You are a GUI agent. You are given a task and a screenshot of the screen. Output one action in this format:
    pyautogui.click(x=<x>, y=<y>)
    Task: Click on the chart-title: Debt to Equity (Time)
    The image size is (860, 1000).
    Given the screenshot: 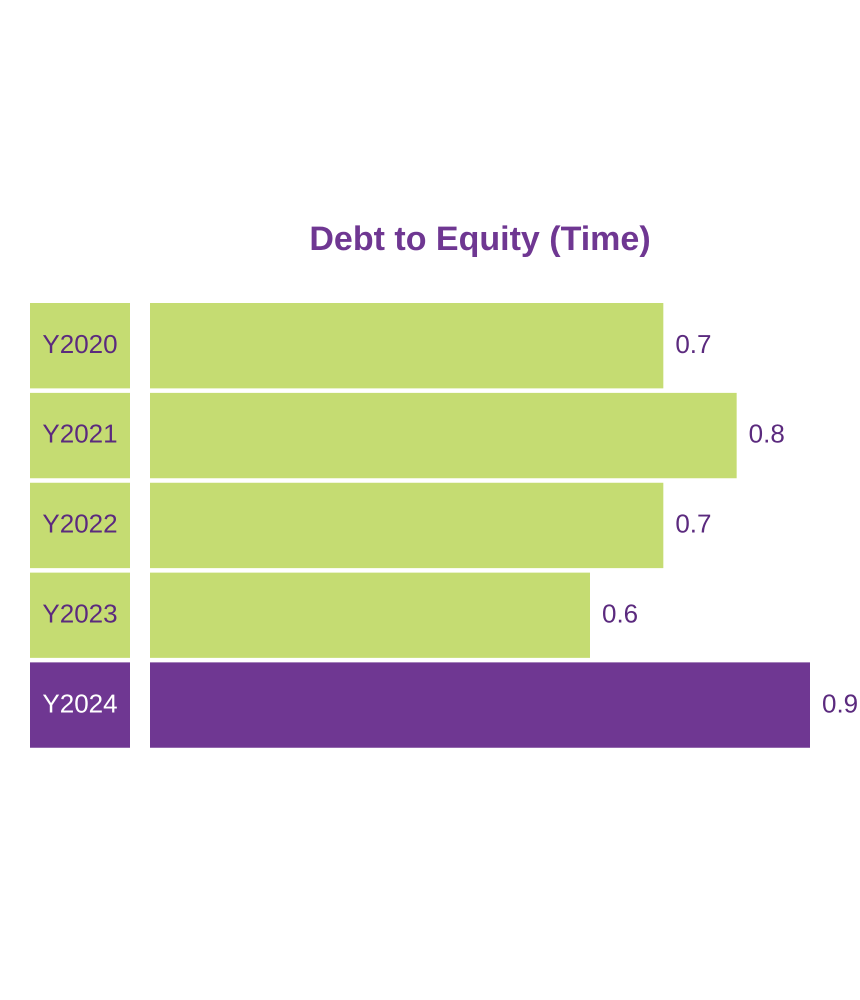 What is the action you would take?
    pyautogui.click(x=480, y=239)
    